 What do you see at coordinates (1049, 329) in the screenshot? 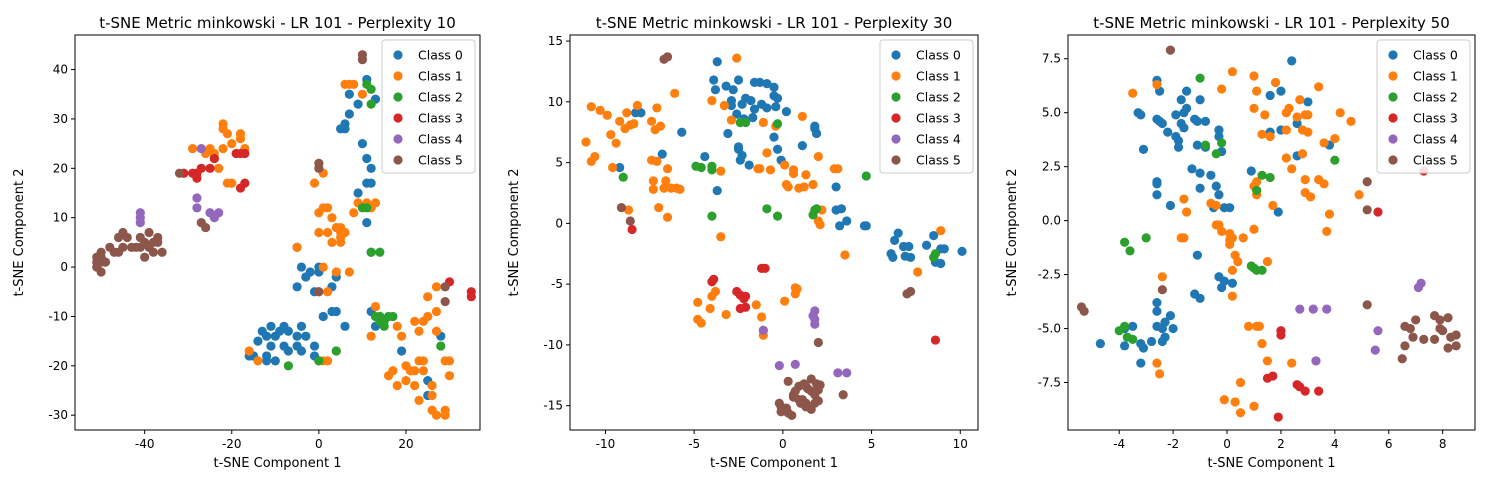
I see `y-tick-label: -5.0` at bounding box center [1049, 329].